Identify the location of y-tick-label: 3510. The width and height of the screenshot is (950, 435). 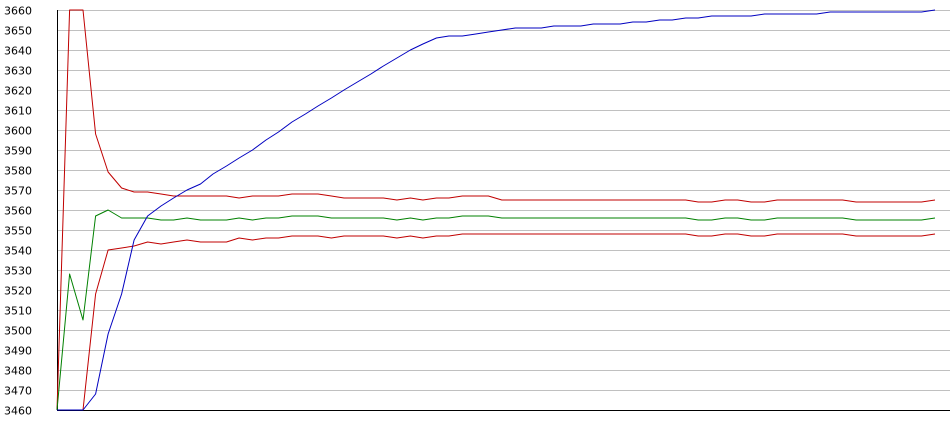
(18, 311).